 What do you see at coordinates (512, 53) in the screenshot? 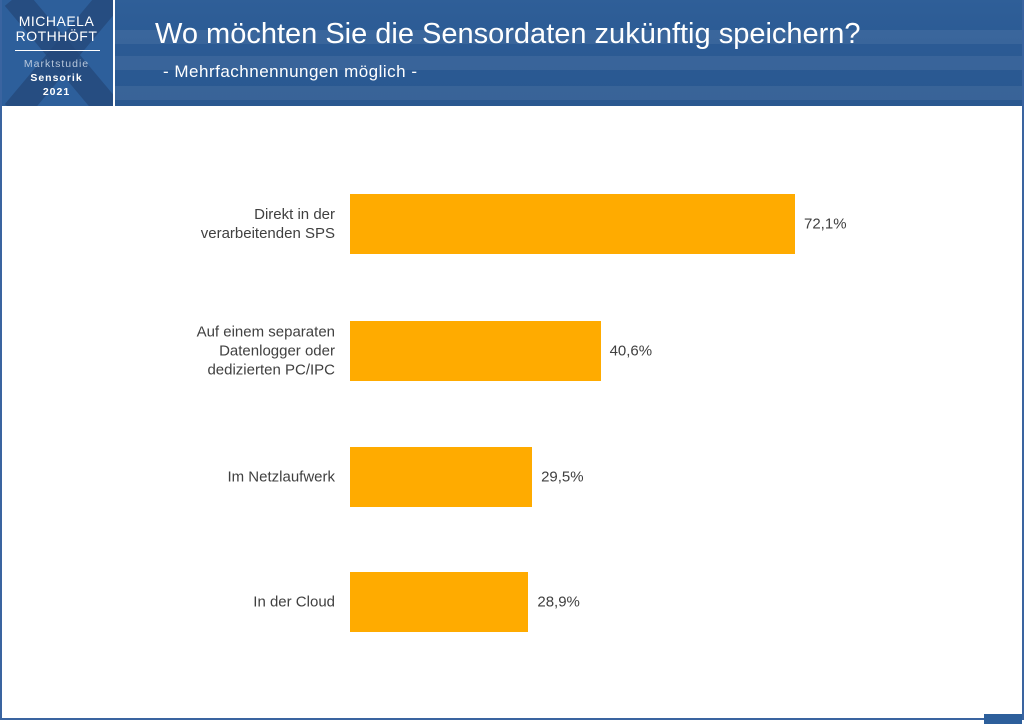
I see `header` at bounding box center [512, 53].